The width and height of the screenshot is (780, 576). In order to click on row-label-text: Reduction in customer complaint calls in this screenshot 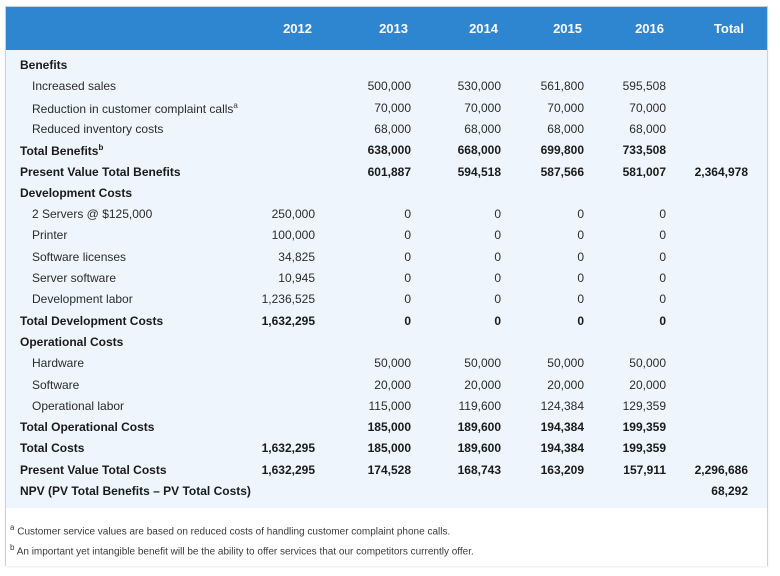, I will do `click(133, 108)`.